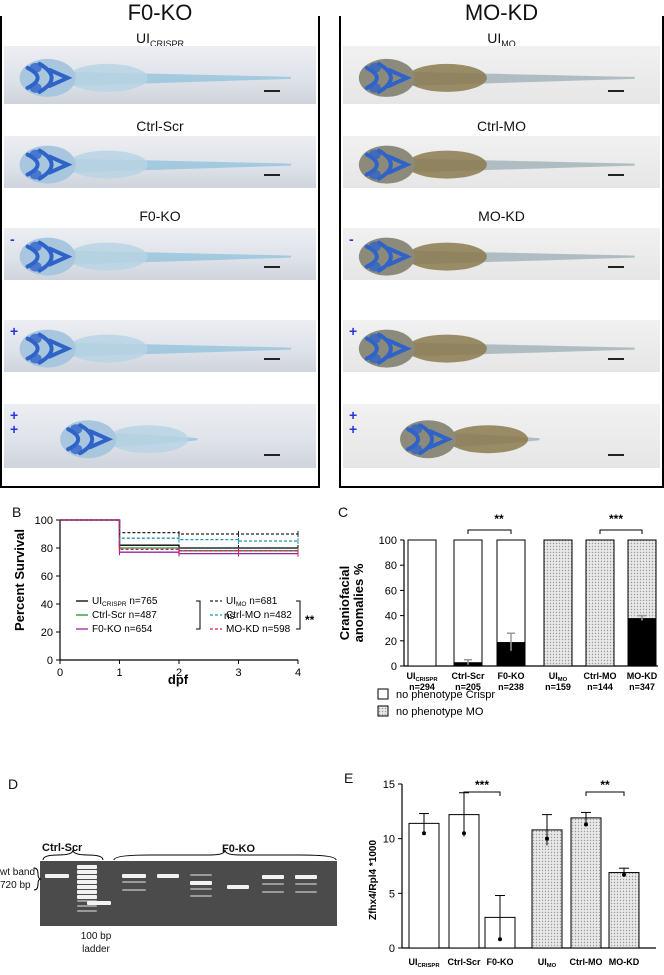 This screenshot has width=664, height=975. I want to click on craniofacial-category-label: MO-KD, so click(642, 676).